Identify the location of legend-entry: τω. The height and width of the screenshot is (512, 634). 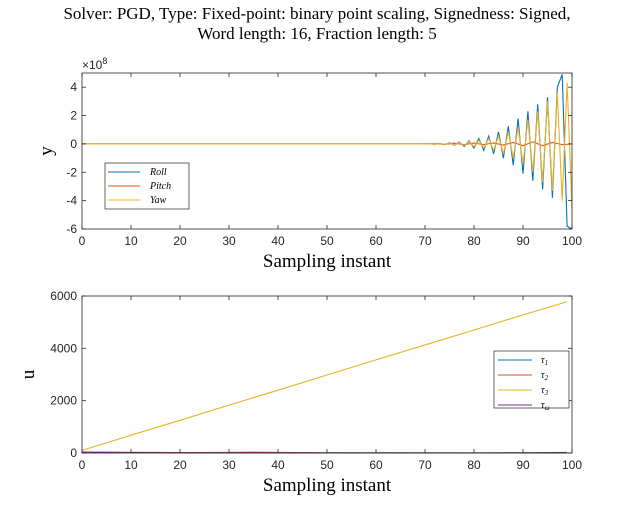
(545, 406).